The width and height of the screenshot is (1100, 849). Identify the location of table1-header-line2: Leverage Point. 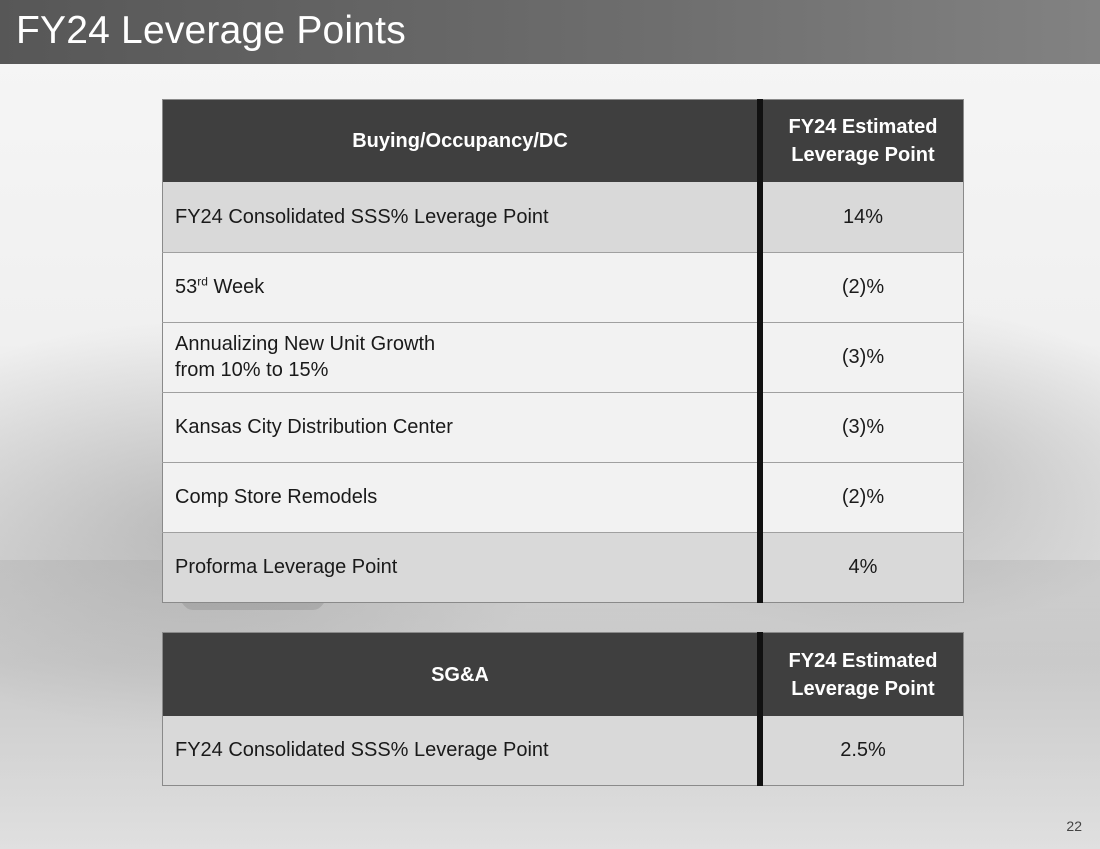
(863, 155).